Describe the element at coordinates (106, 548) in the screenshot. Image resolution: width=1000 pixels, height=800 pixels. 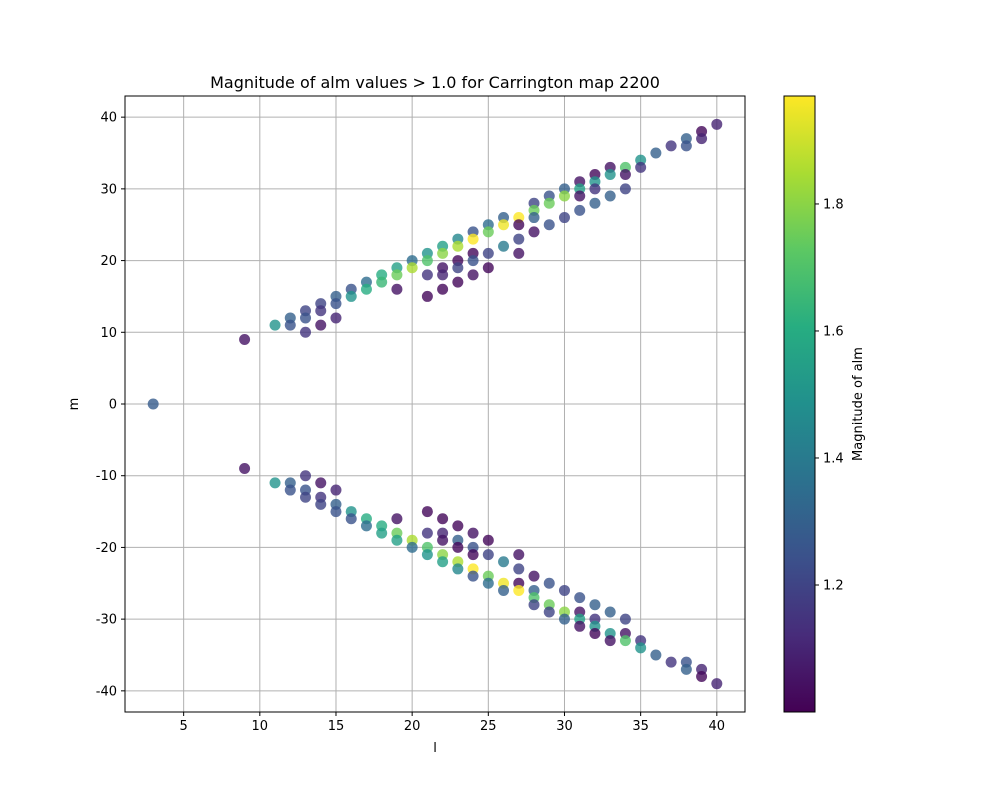
I see `y-tick-label: -20` at that location.